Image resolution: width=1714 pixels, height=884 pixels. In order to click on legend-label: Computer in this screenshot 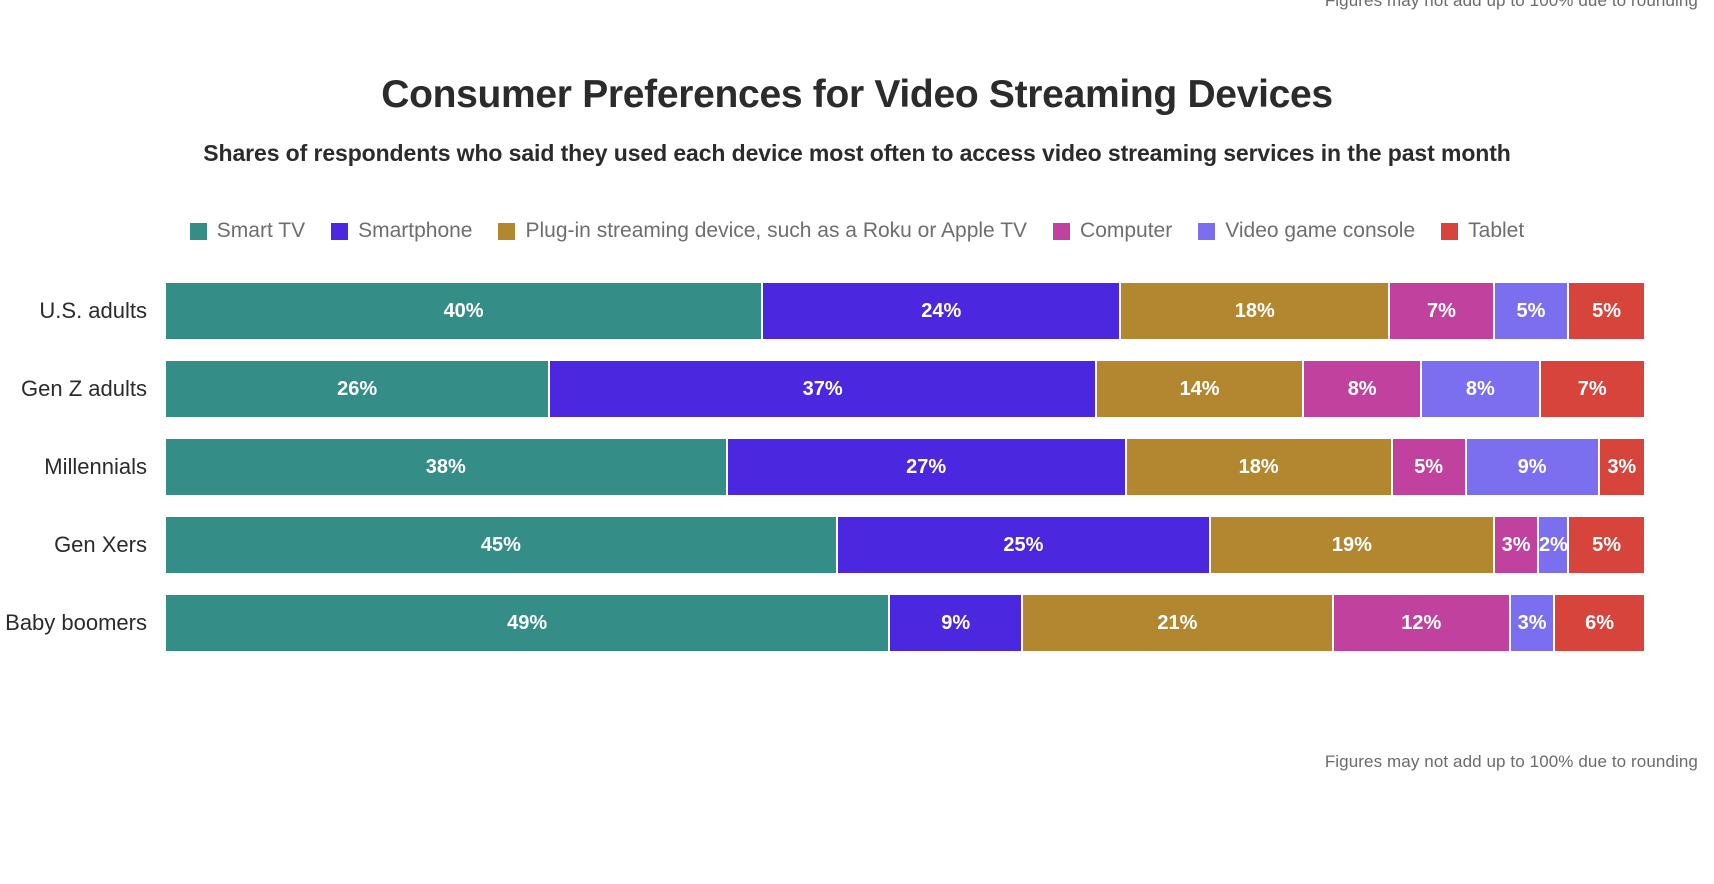, I will do `click(1126, 230)`.